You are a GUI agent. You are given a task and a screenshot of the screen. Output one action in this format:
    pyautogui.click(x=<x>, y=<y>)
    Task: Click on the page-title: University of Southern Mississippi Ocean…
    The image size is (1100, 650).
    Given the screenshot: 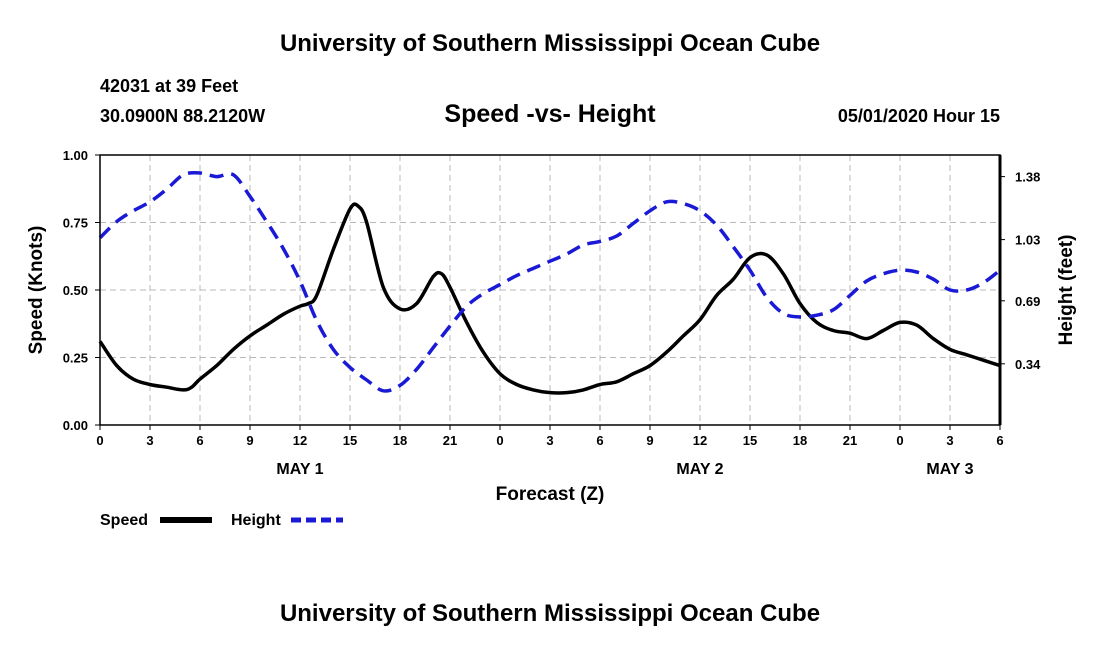 What is the action you would take?
    pyautogui.click(x=550, y=43)
    